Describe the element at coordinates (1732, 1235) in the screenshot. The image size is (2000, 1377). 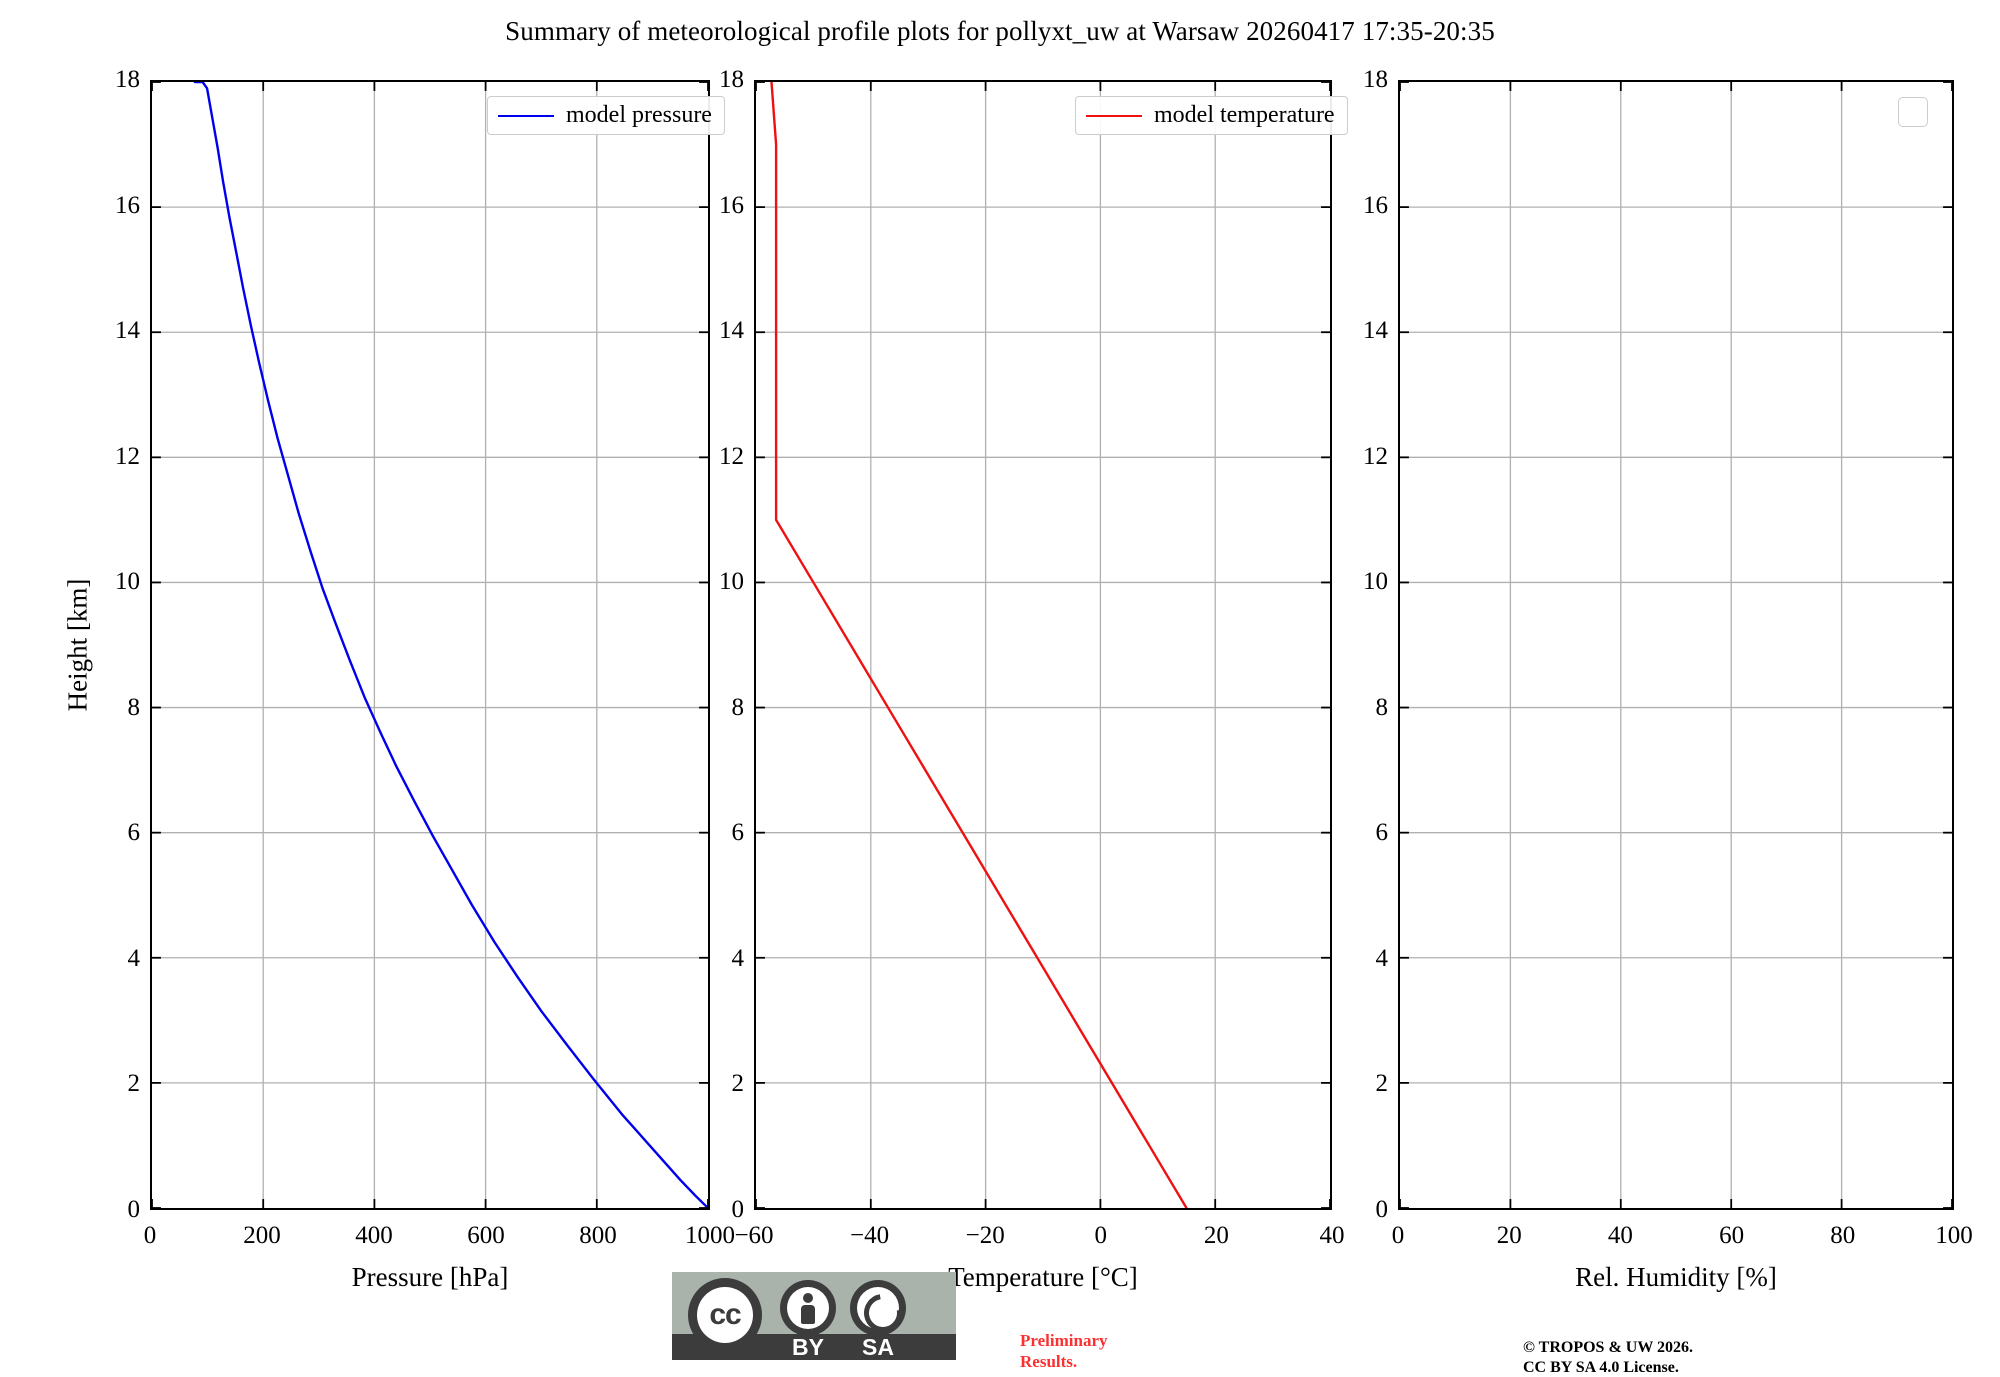
I see `humidity-x-tick-60: 60` at that location.